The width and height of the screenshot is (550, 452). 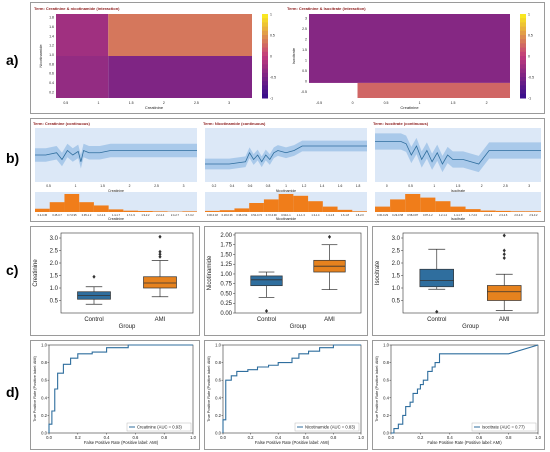 What do you see at coordinates (272, 215) in the screenshot?
I see `hist-bin-label: 0.72-0.90` at bounding box center [272, 215].